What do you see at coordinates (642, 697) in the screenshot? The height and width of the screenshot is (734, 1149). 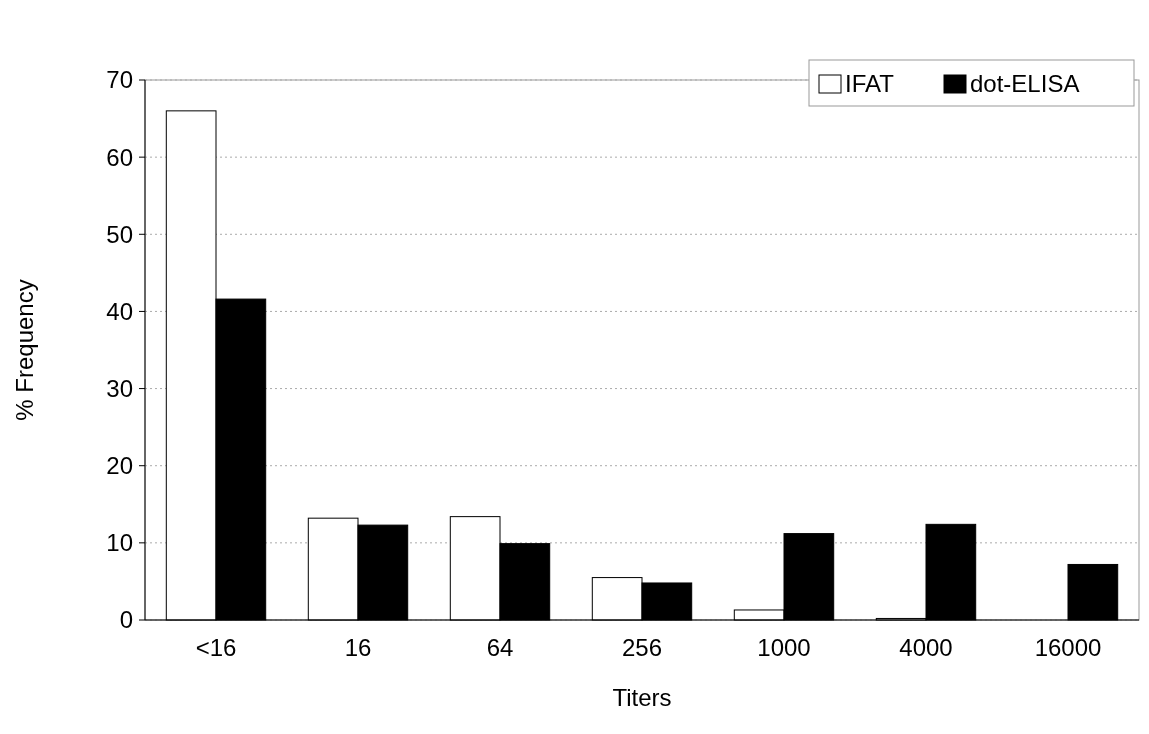 I see `x-axis-title: Titers` at bounding box center [642, 697].